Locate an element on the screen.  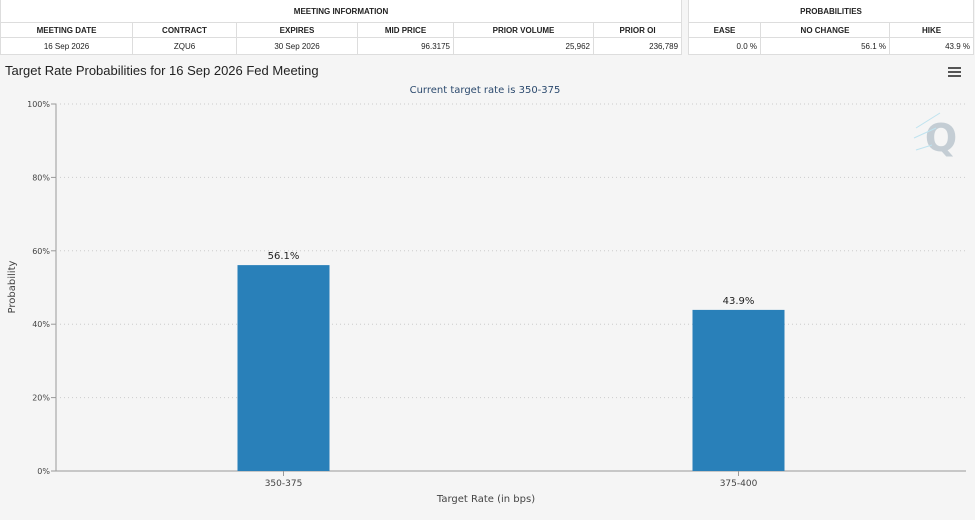
col-header-prior-volume: PRIOR VOLUME is located at coordinates (523, 30).